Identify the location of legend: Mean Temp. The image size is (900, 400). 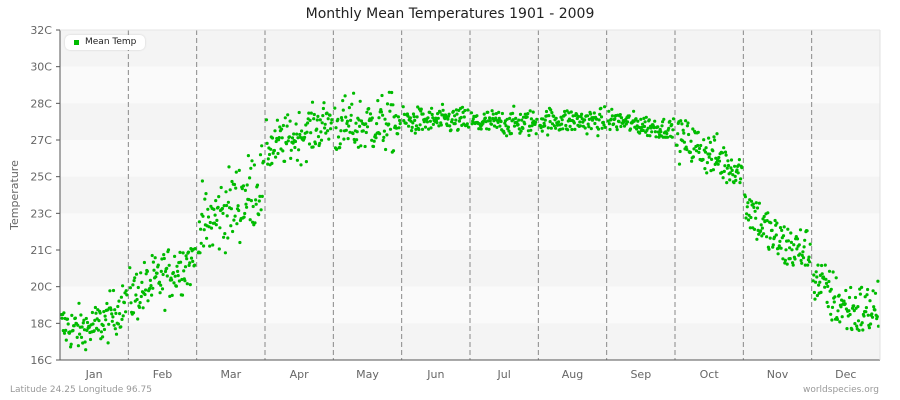
(105, 42).